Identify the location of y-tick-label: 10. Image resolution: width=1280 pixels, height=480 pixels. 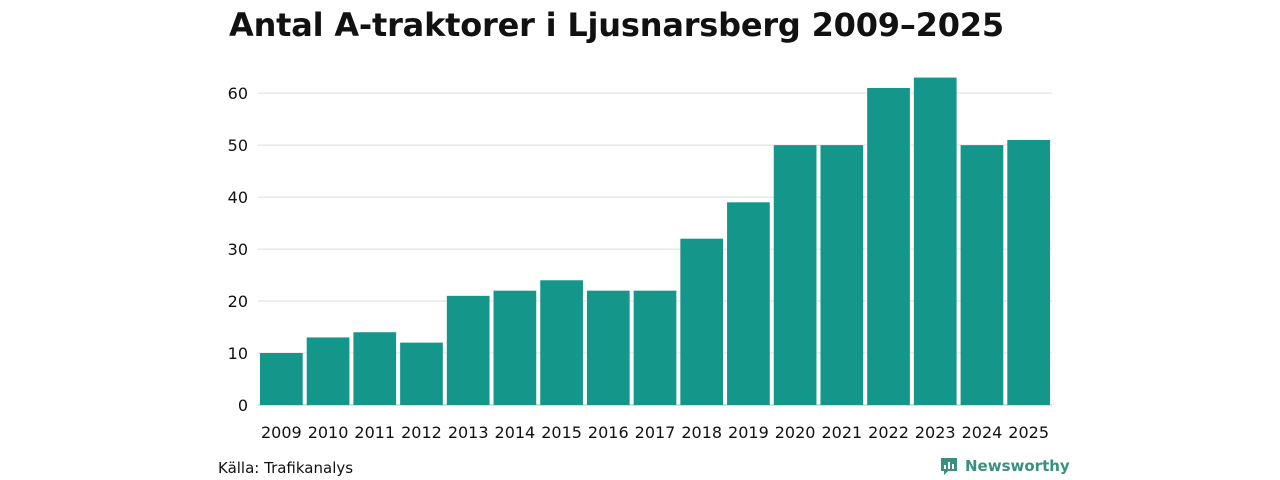
(238, 353).